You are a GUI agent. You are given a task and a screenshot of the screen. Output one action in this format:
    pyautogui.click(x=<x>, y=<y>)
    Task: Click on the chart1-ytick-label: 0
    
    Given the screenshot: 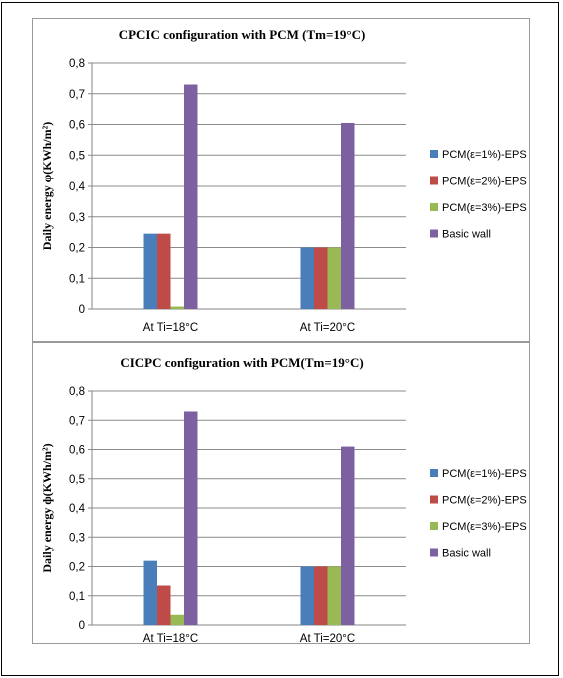 What is the action you would take?
    pyautogui.click(x=82, y=626)
    